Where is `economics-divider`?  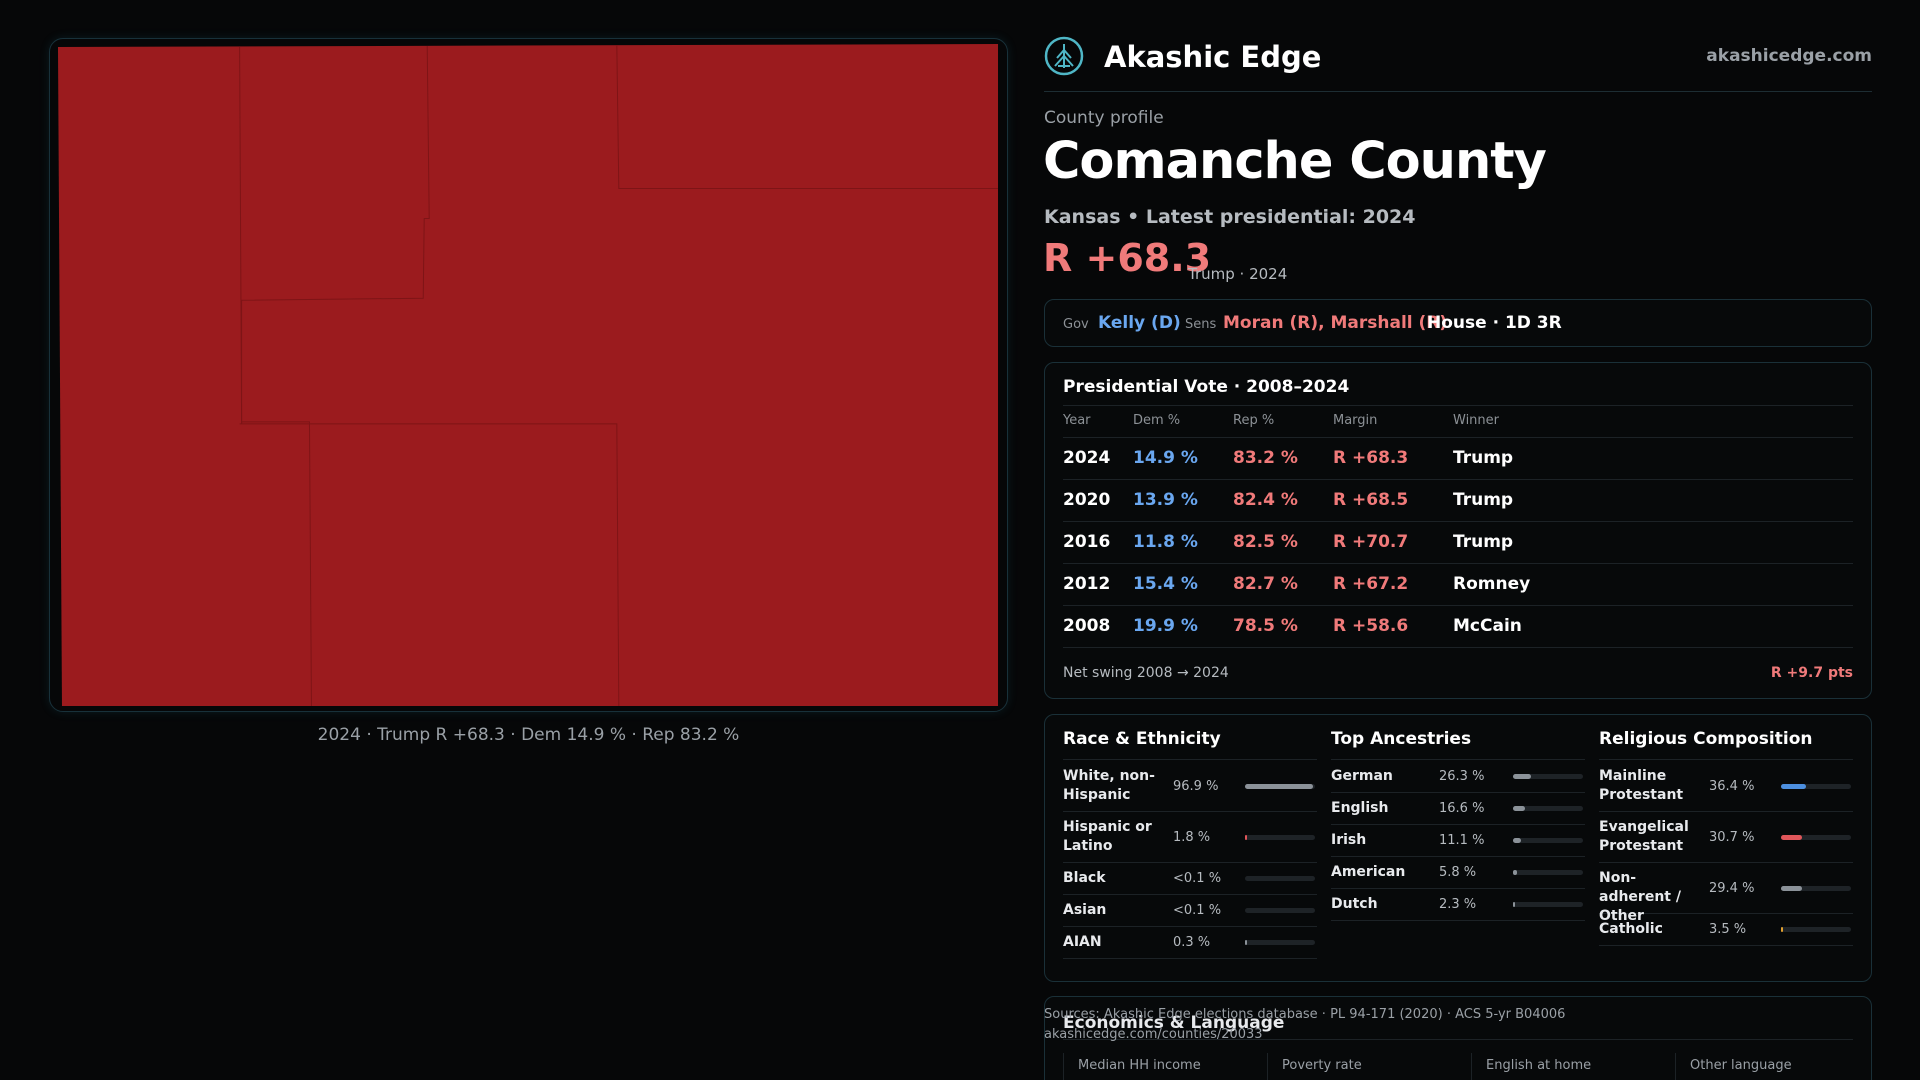 economics-divider is located at coordinates (1458, 1039).